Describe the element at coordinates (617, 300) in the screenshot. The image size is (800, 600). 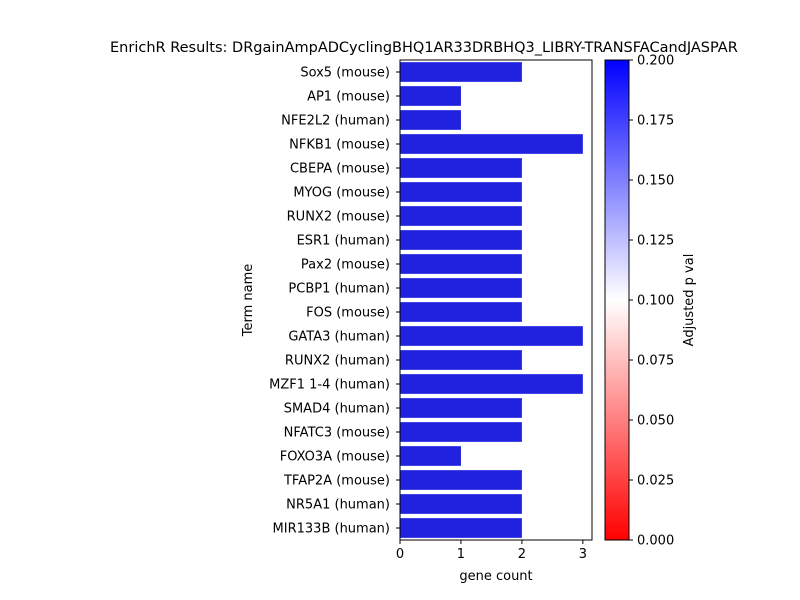
I see `colorbar` at that location.